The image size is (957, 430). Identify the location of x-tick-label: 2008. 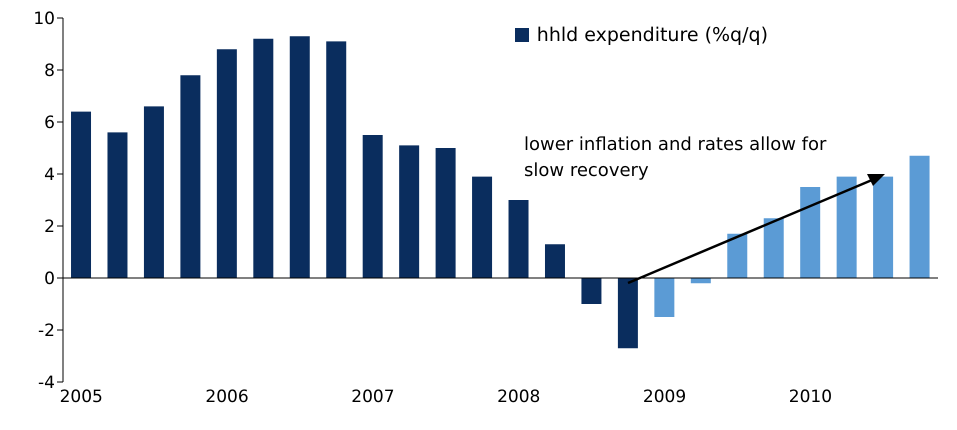
(518, 397).